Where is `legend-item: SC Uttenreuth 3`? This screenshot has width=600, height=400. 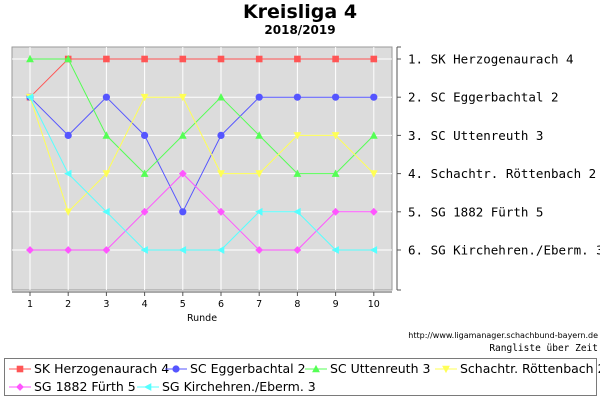 legend-item: SC Uttenreuth 3 is located at coordinates (367, 368).